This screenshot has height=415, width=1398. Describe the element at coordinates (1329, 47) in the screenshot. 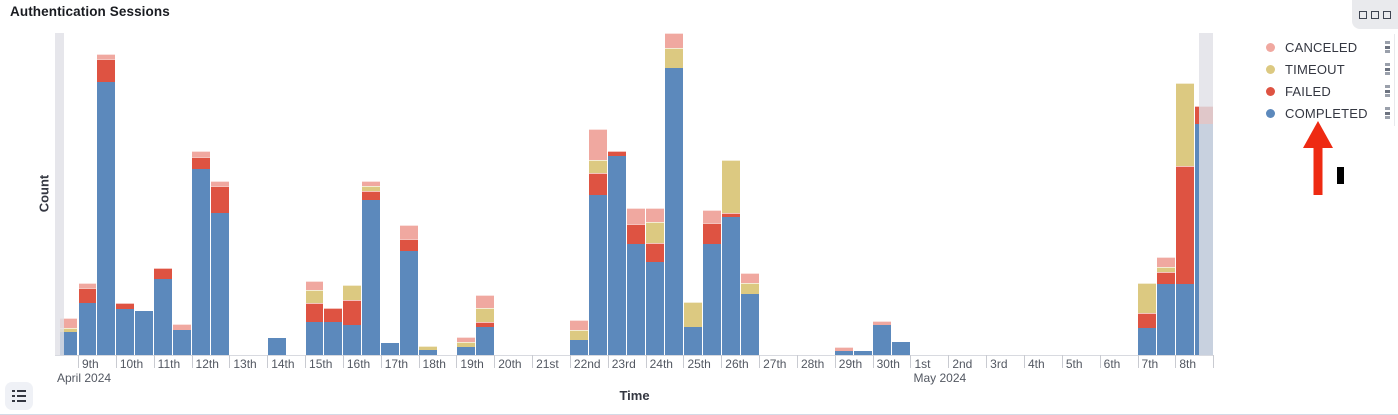

I see `legend-item-canceled: CANCELED` at that location.